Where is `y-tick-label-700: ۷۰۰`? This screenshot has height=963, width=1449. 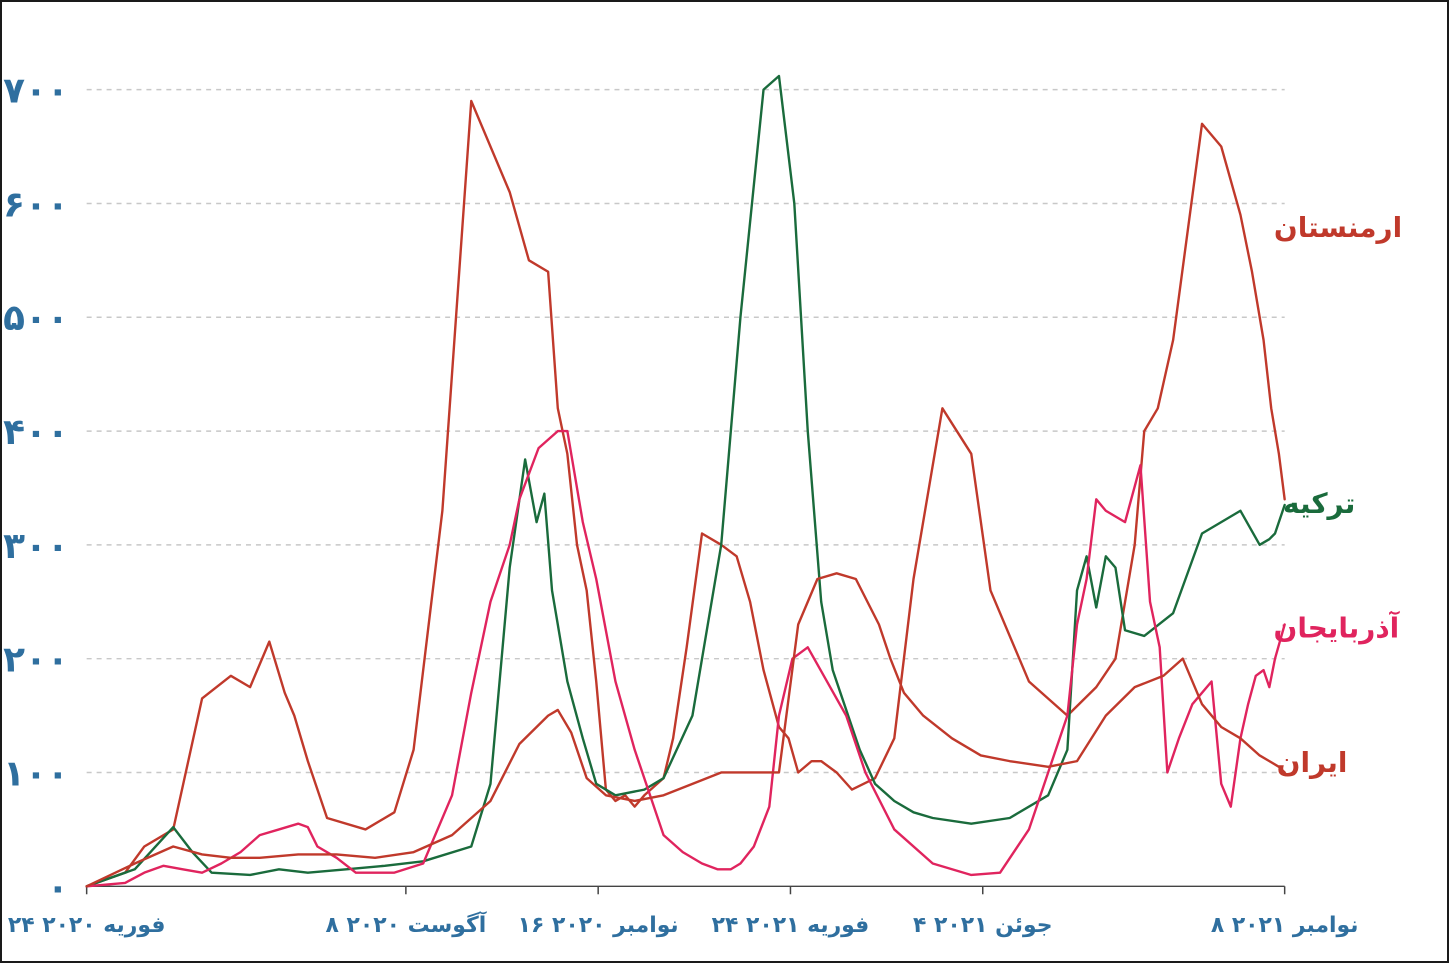
y-tick-label-700: ۷۰۰ is located at coordinates (36, 91).